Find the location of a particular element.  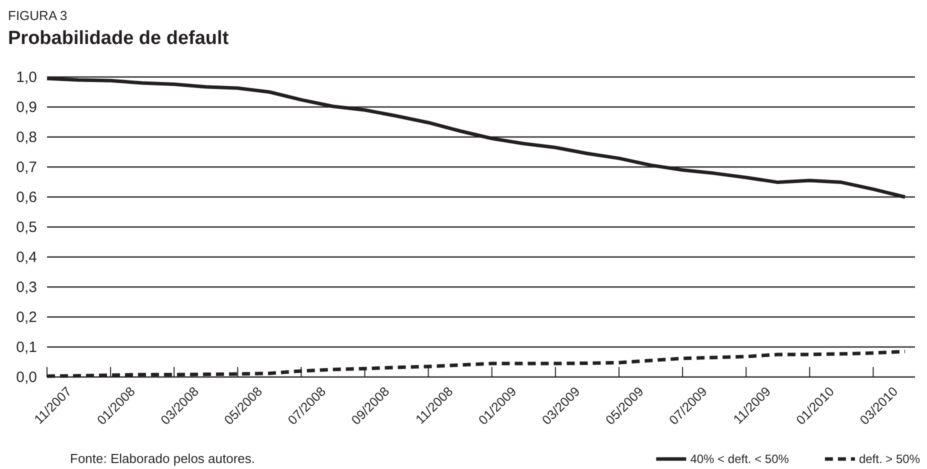

y-tick-label: 0,9 is located at coordinates (26, 107).